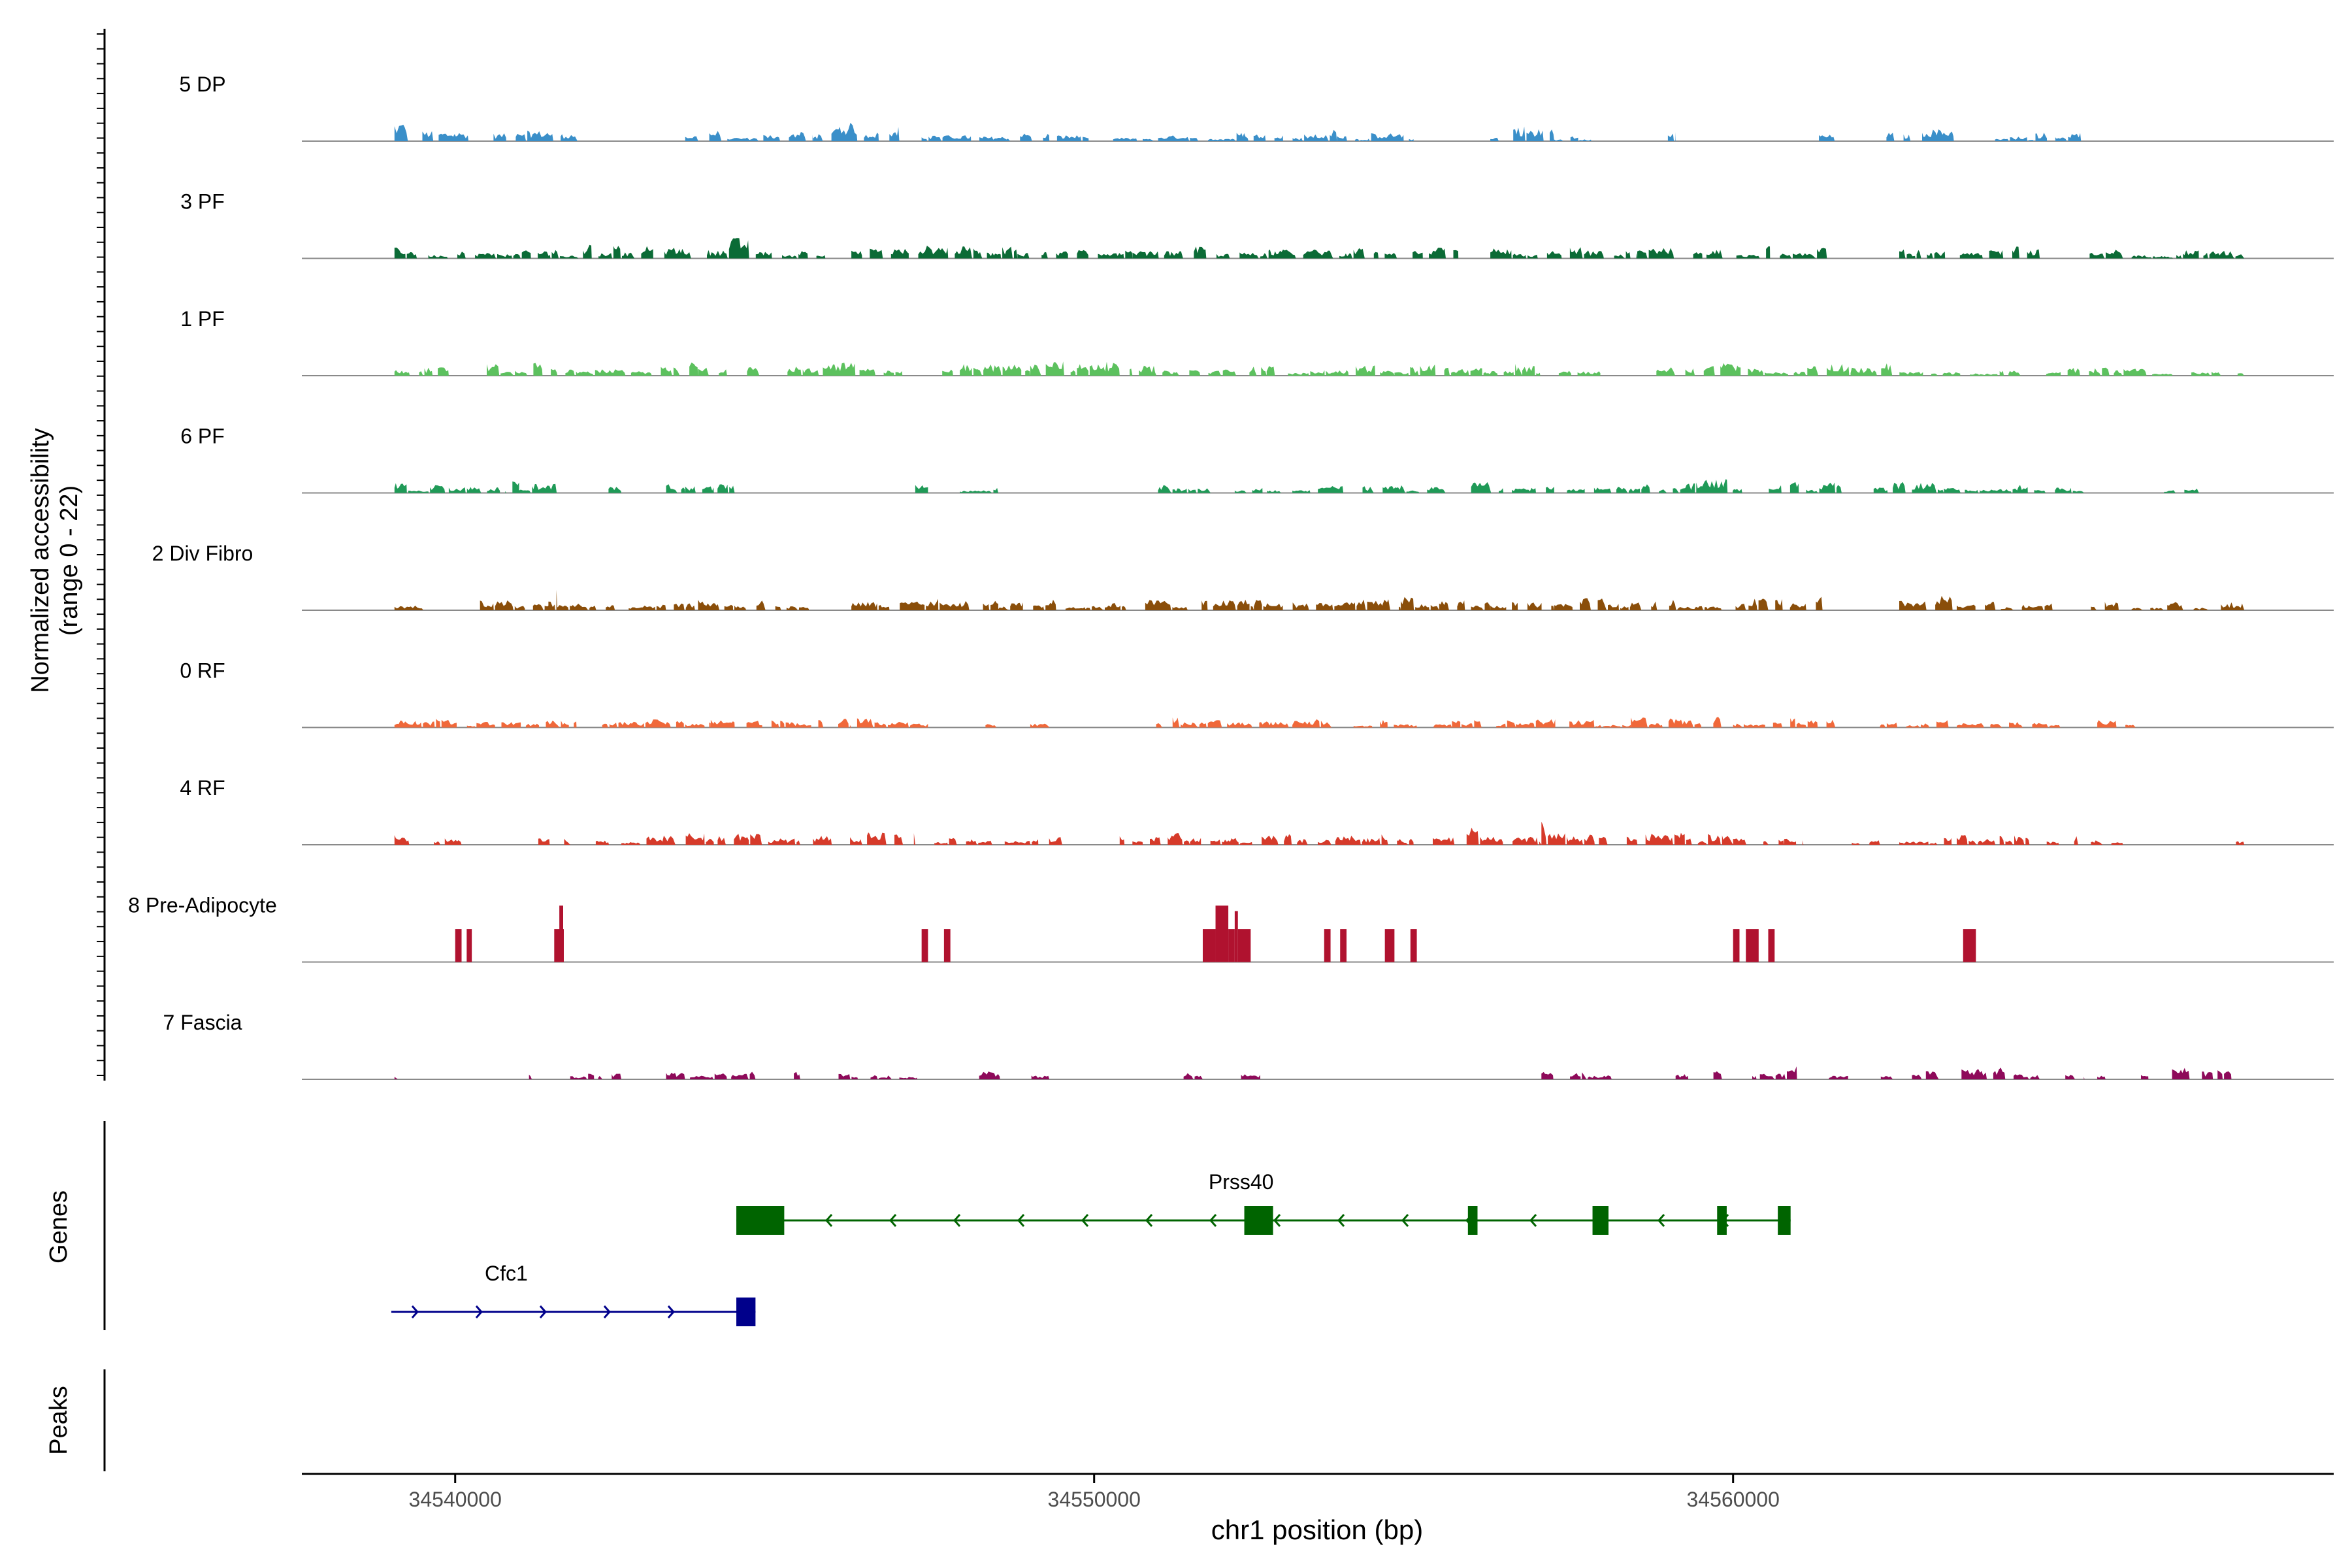 The image size is (2352, 1568). What do you see at coordinates (202, 788) in the screenshot?
I see `track-label: 4 RF` at bounding box center [202, 788].